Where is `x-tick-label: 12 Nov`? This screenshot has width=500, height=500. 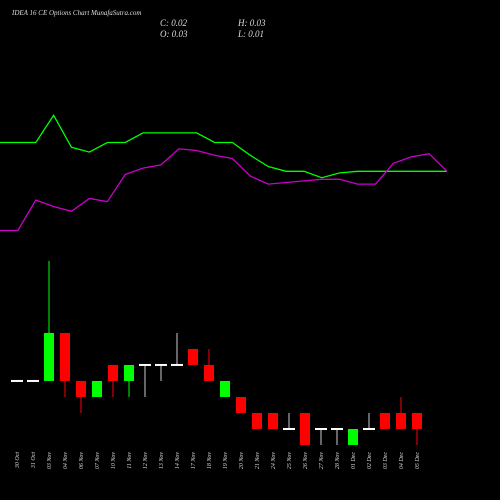
x-tick-label: 12 Nov is located at coordinates (146, 461).